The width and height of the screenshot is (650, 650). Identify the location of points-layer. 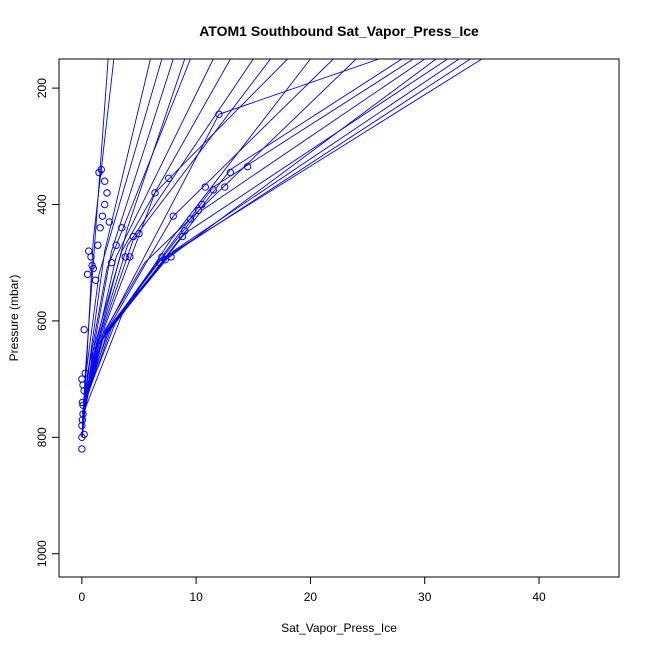
(165, 281).